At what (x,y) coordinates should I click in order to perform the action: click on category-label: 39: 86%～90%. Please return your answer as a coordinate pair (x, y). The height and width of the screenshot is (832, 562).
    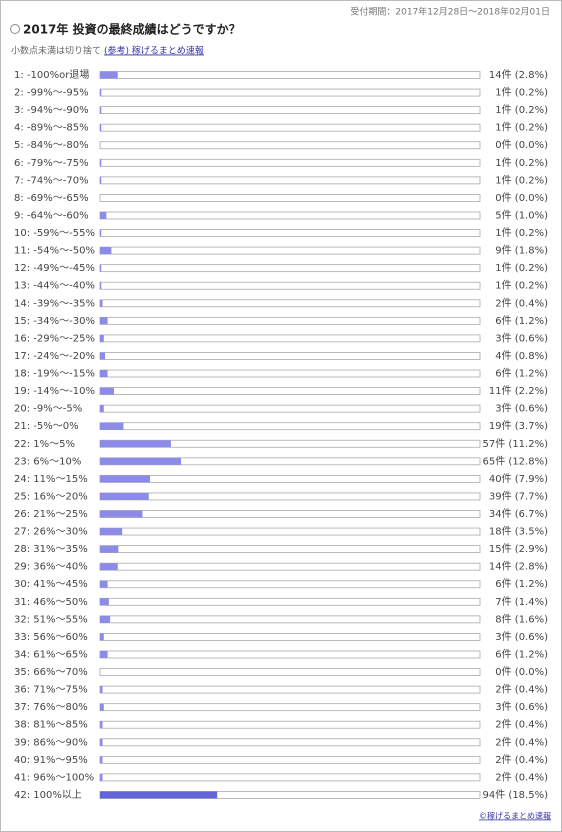
    Looking at the image, I should click on (51, 742).